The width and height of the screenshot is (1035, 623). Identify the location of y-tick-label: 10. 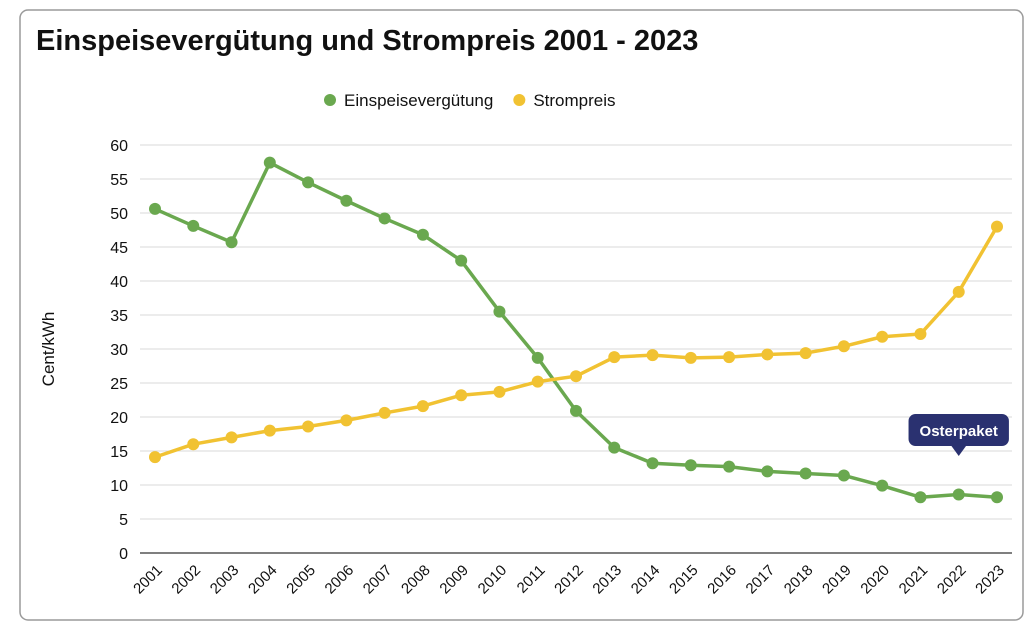
(119, 486).